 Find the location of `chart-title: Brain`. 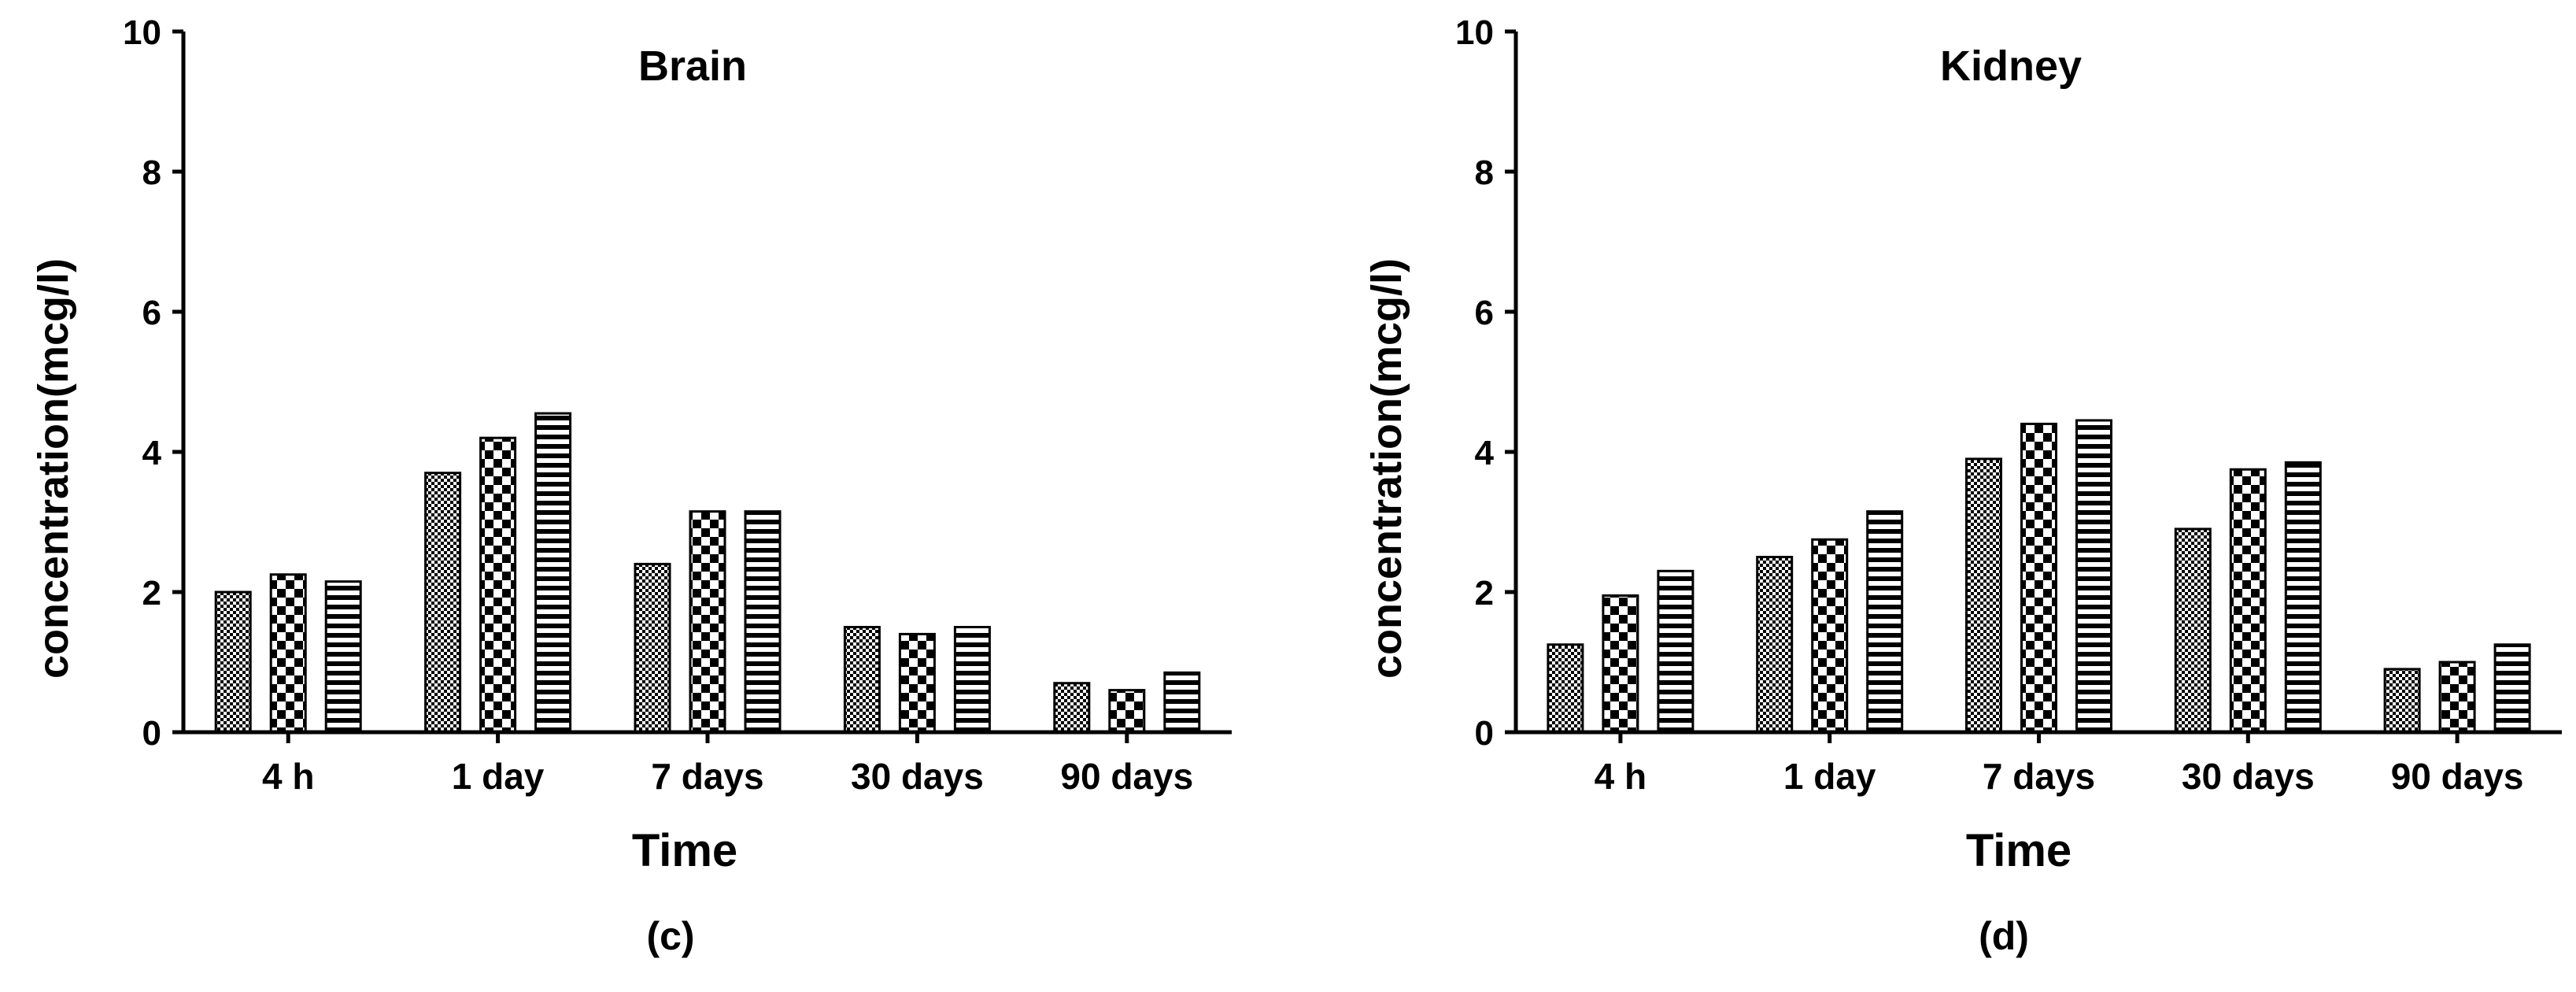

chart-title: Brain is located at coordinates (692, 66).